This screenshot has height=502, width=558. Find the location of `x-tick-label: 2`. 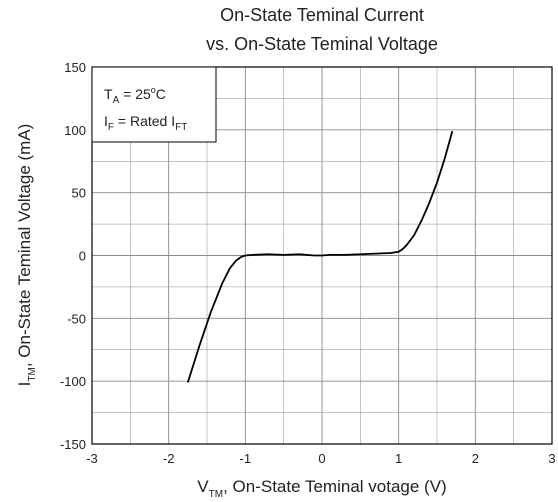

x-tick-label: 2 is located at coordinates (475, 458).